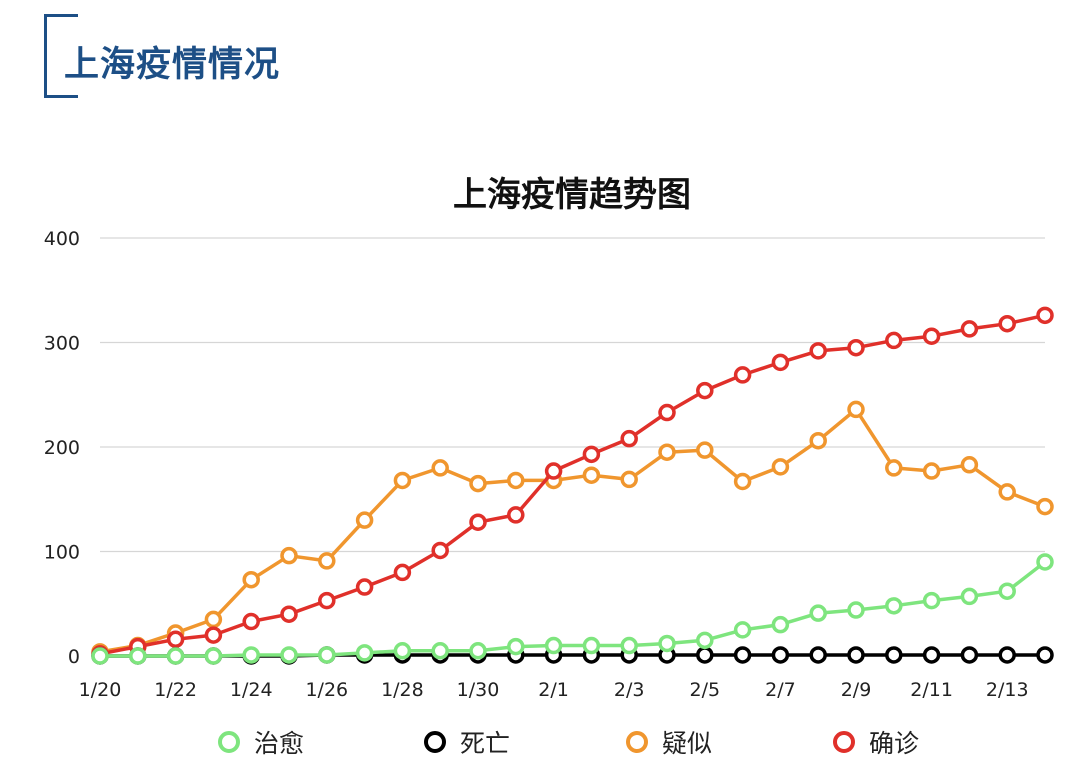 The height and width of the screenshot is (767, 1083). Describe the element at coordinates (172, 65) in the screenshot. I see `page-title: 上海疫情情况` at that location.